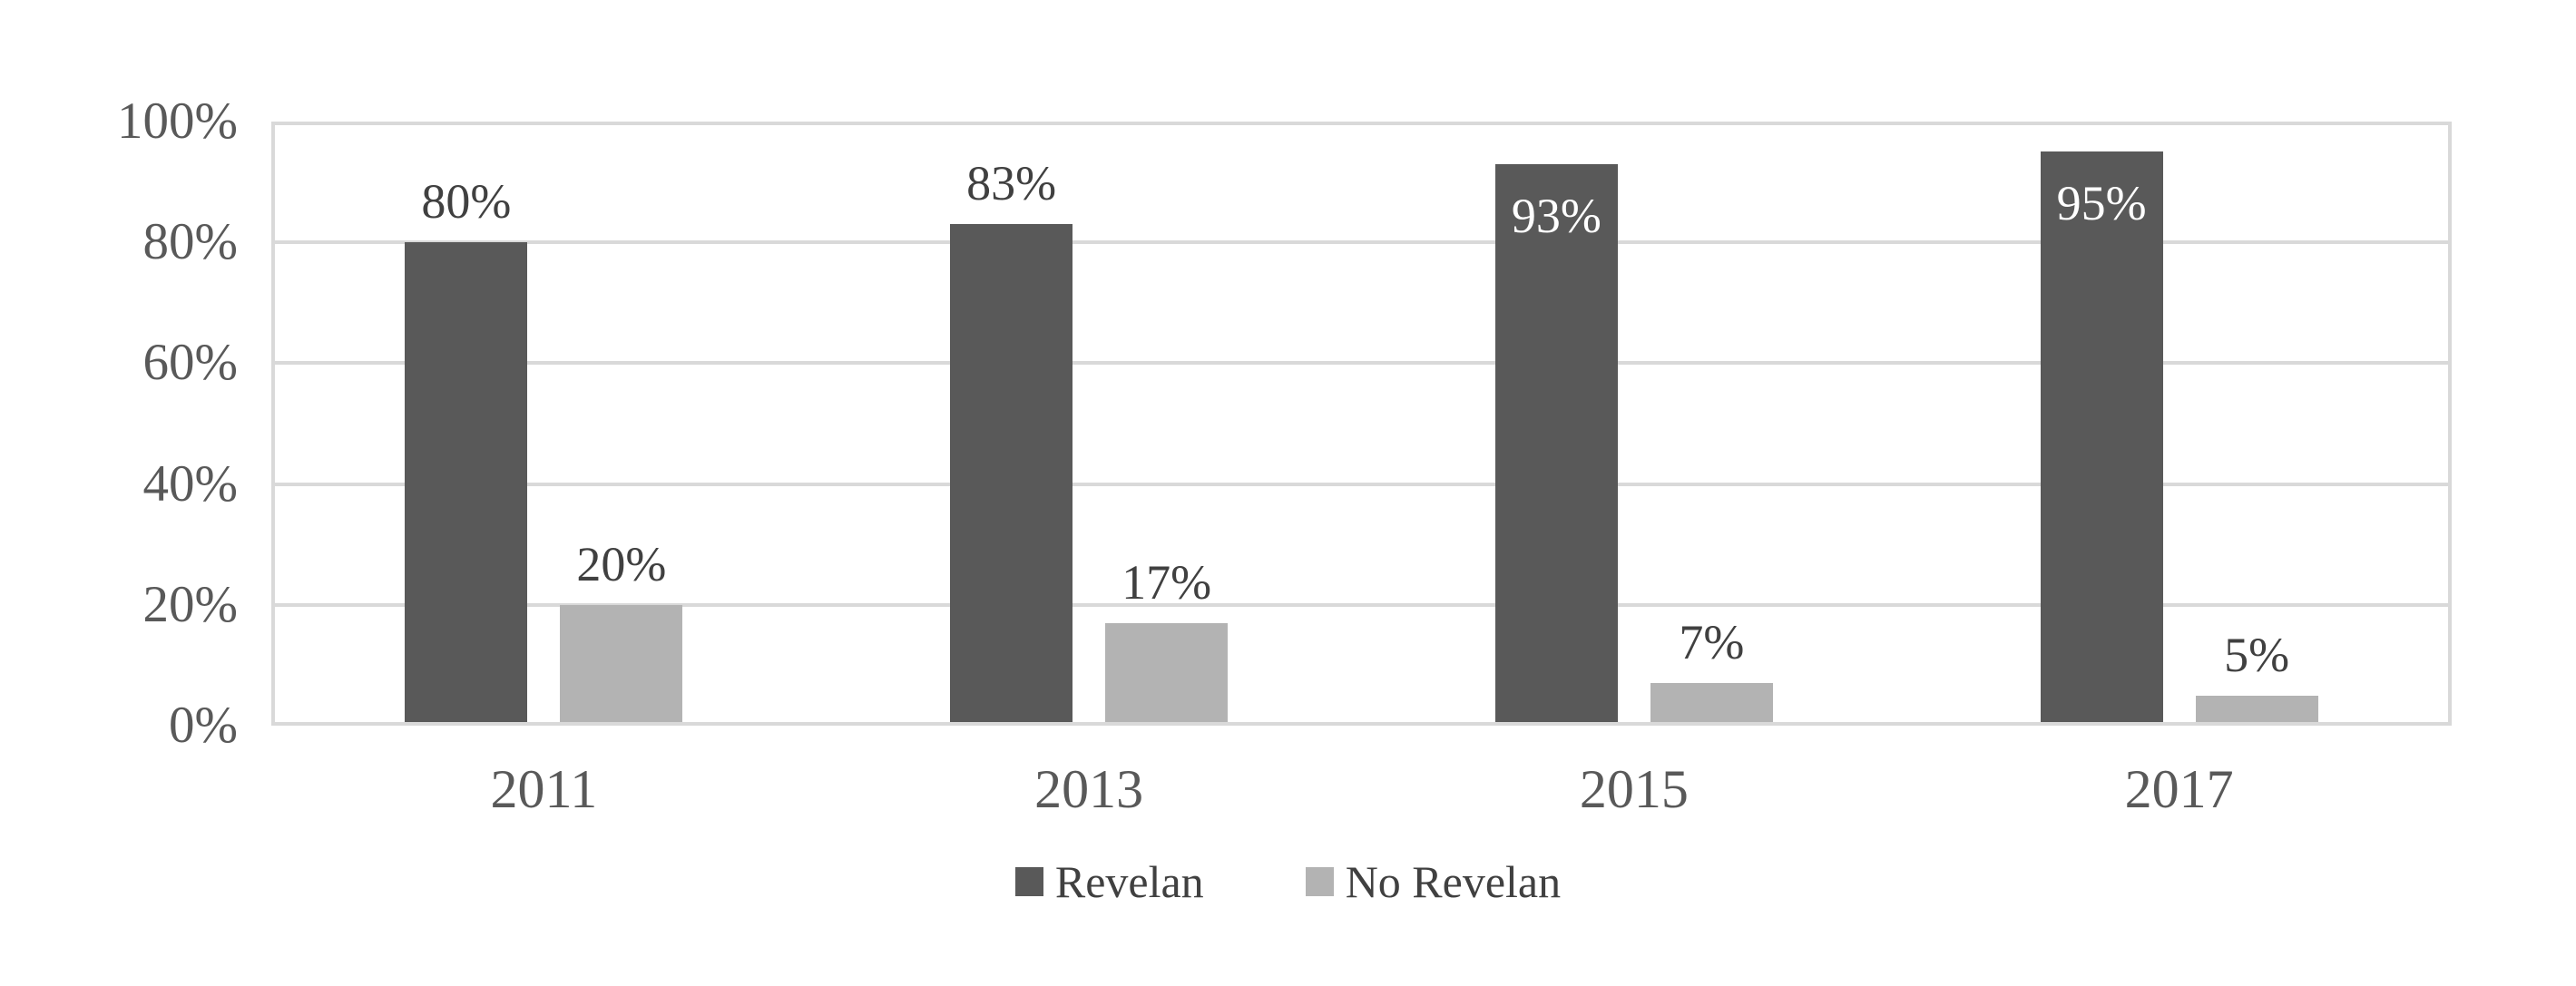  Describe the element at coordinates (190, 363) in the screenshot. I see `y-axis-tick-label-60: 60%` at that location.